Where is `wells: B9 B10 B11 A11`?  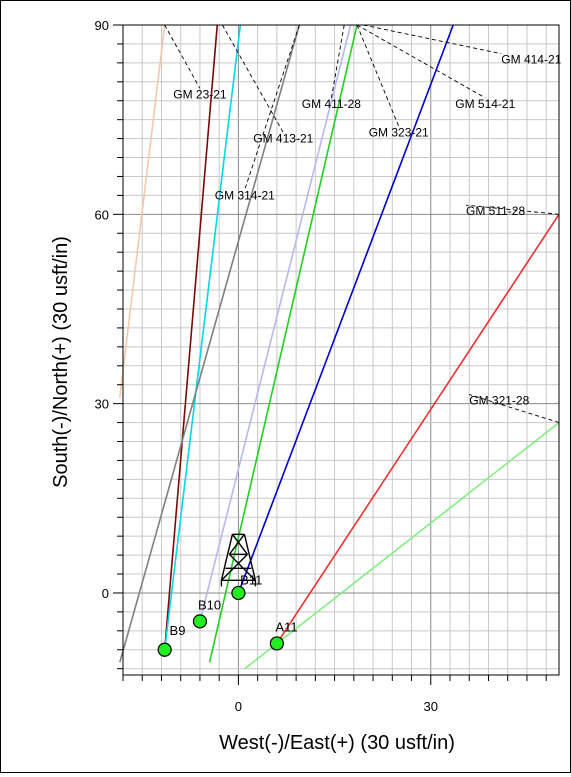 wells: B9 B10 B11 A11 is located at coordinates (227, 614).